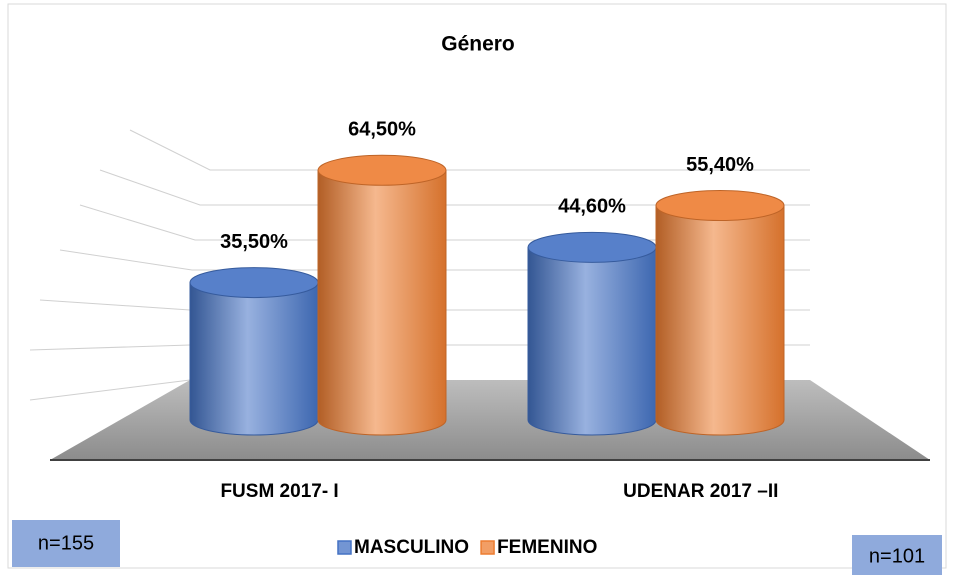  I want to click on value-label: 64,50%, so click(382, 130).